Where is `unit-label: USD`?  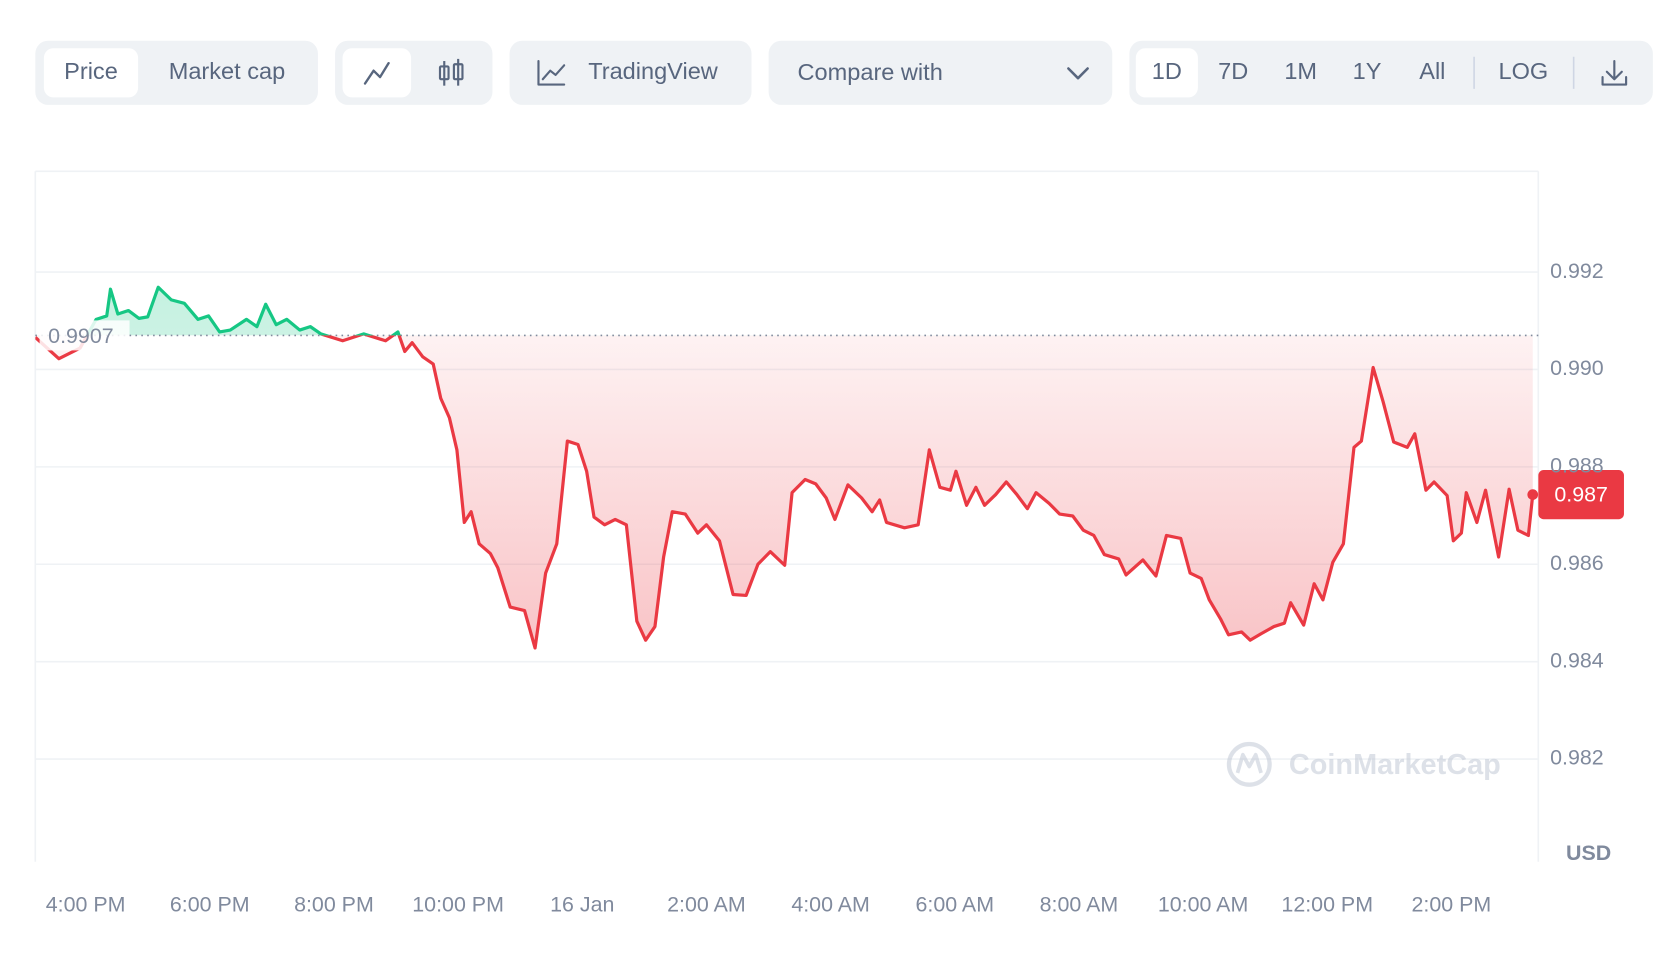
unit-label: USD is located at coordinates (1588, 853).